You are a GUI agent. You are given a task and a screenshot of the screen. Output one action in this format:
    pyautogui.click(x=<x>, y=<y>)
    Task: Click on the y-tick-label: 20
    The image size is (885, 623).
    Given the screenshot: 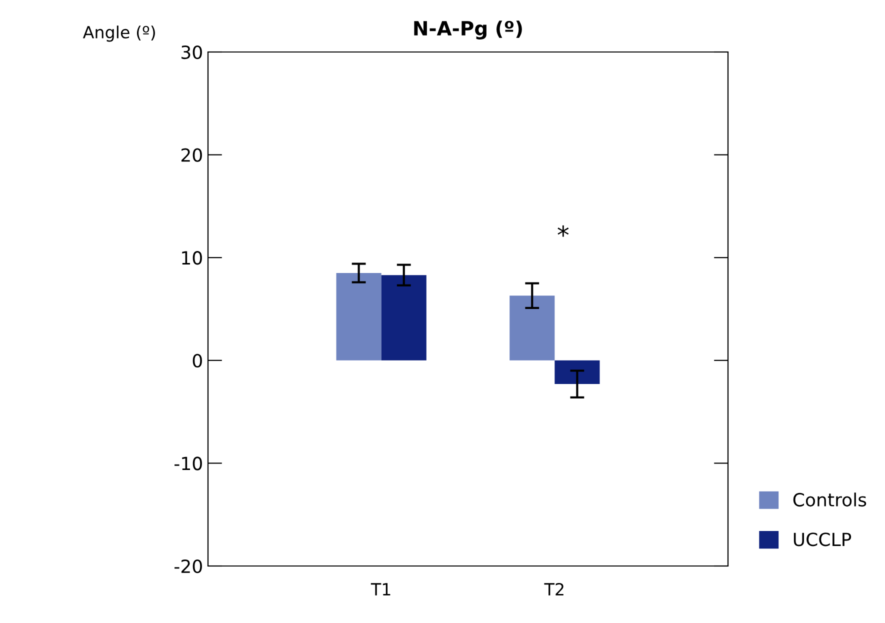 What is the action you would take?
    pyautogui.click(x=191, y=155)
    